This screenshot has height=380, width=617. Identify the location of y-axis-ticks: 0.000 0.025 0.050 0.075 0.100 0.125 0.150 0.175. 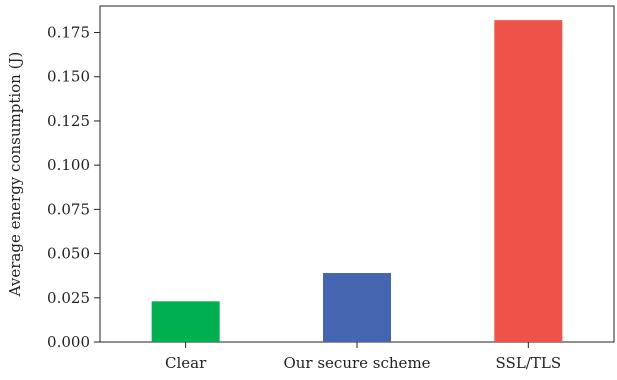
(73, 187).